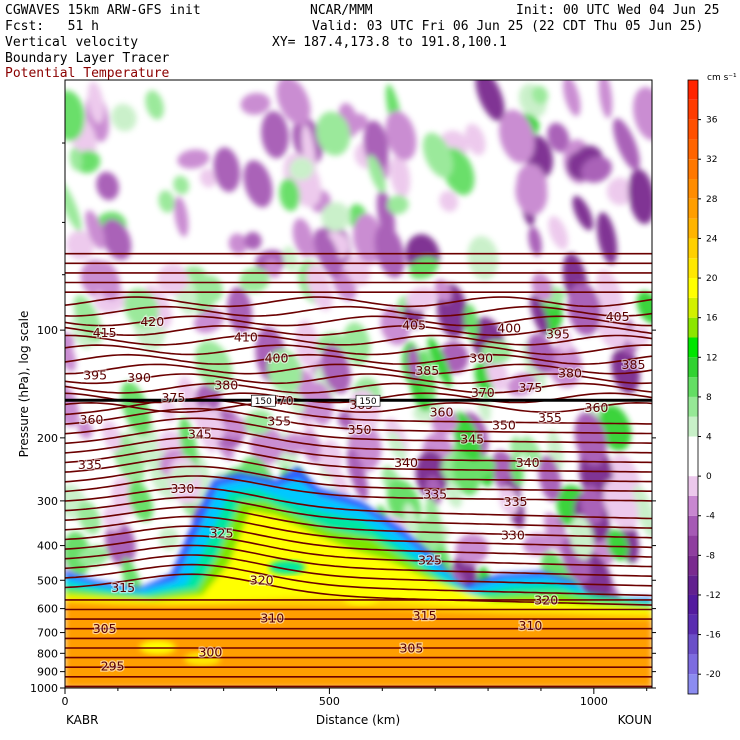 The image size is (740, 740). I want to click on x-end-label-left: KABR, so click(82, 720).